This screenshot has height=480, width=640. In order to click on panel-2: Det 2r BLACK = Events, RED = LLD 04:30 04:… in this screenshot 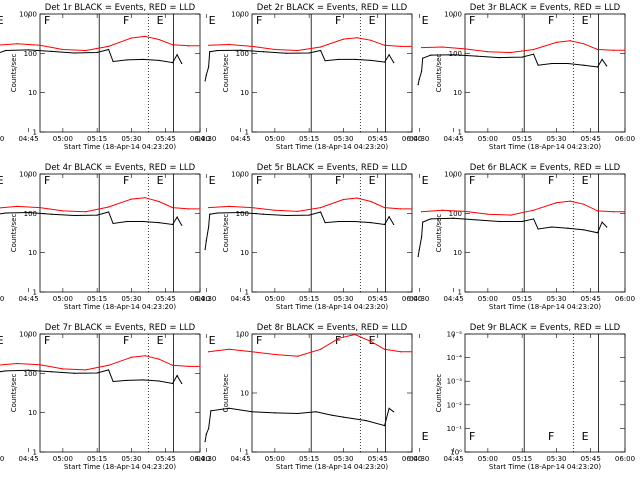, I will do `click(309, 77)`.